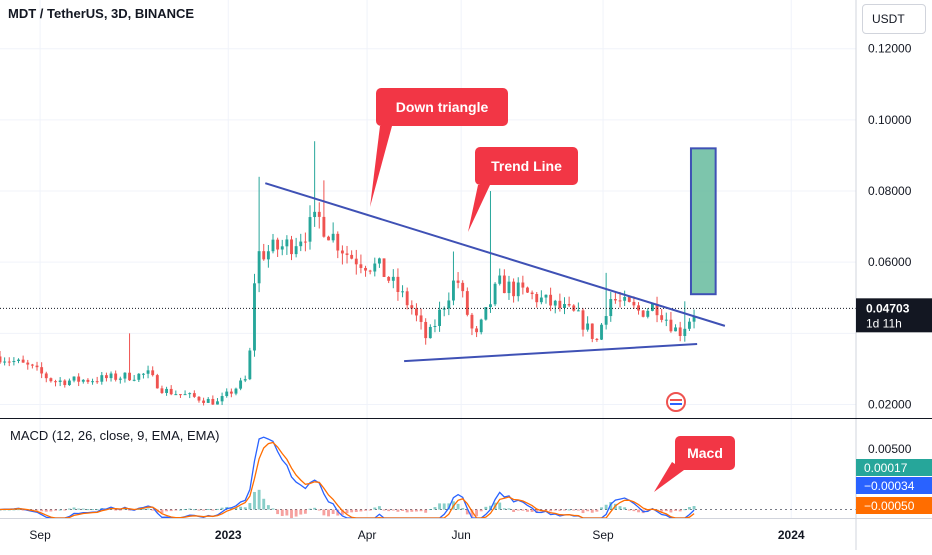  What do you see at coordinates (894, 19) in the screenshot?
I see `currency-button: USDT` at bounding box center [894, 19].